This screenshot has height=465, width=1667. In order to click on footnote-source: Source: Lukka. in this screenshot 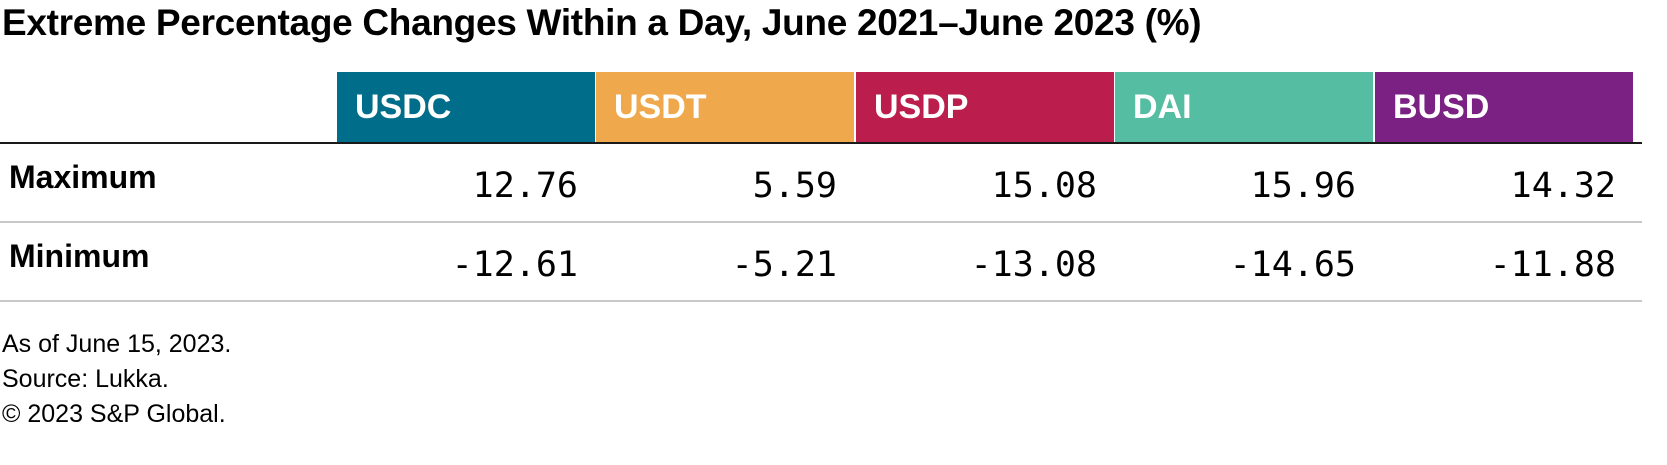, I will do `click(85, 379)`.